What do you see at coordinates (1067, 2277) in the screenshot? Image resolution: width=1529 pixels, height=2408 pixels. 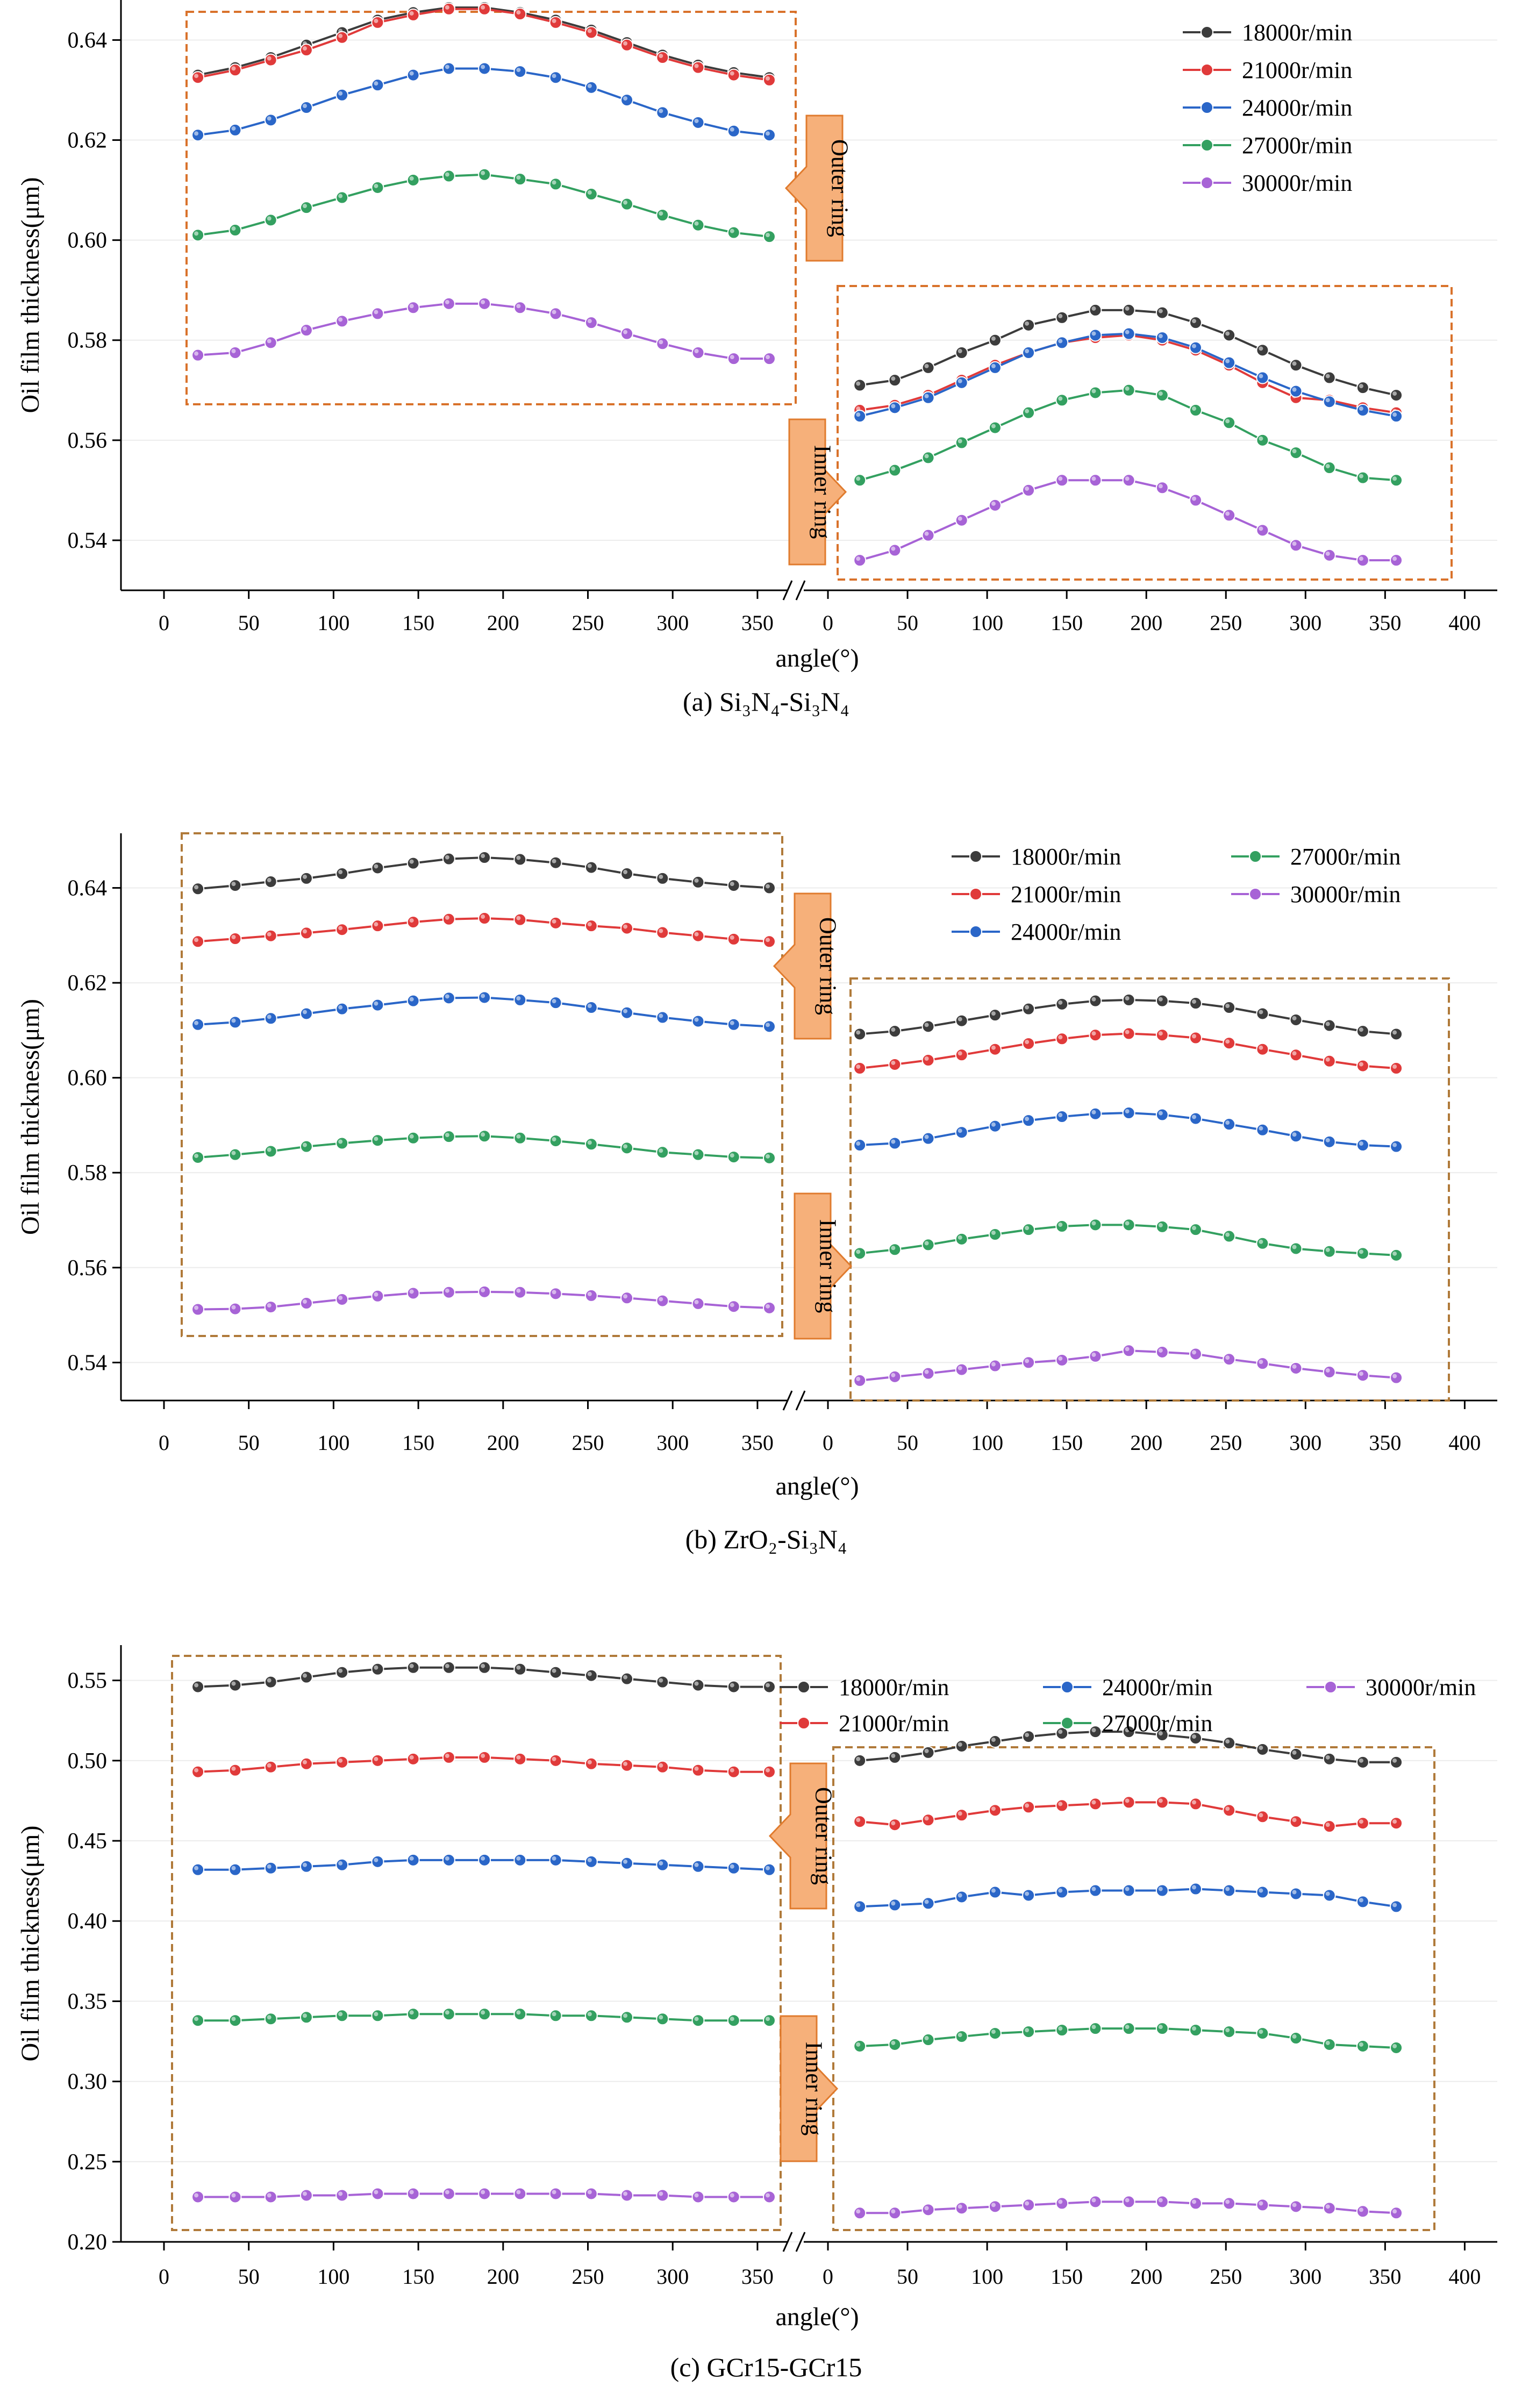 I see `x-tick-label-inner: 150` at bounding box center [1067, 2277].